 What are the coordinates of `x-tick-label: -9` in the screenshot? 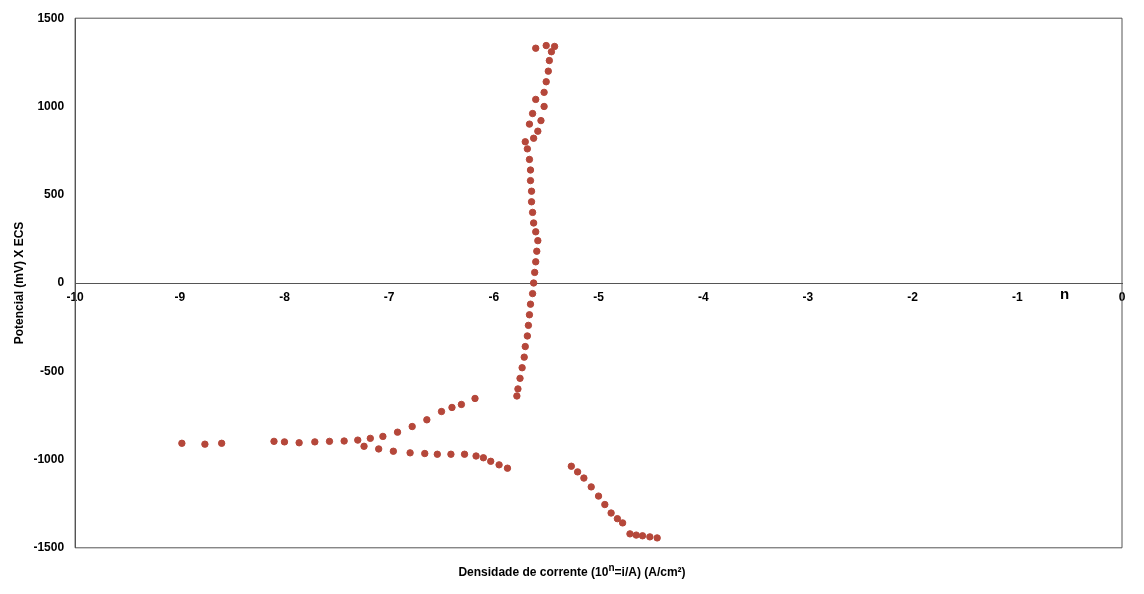 It's located at (180, 296).